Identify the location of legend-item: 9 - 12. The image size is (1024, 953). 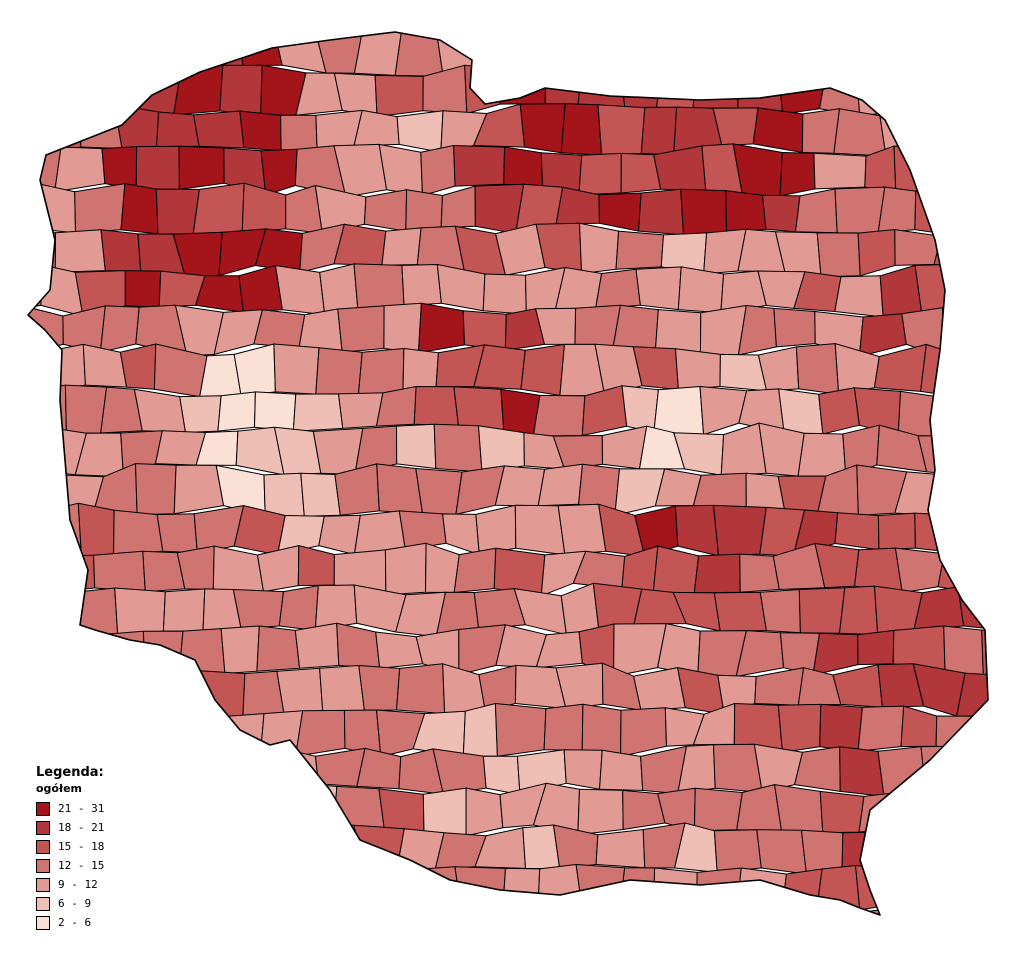
(70, 884).